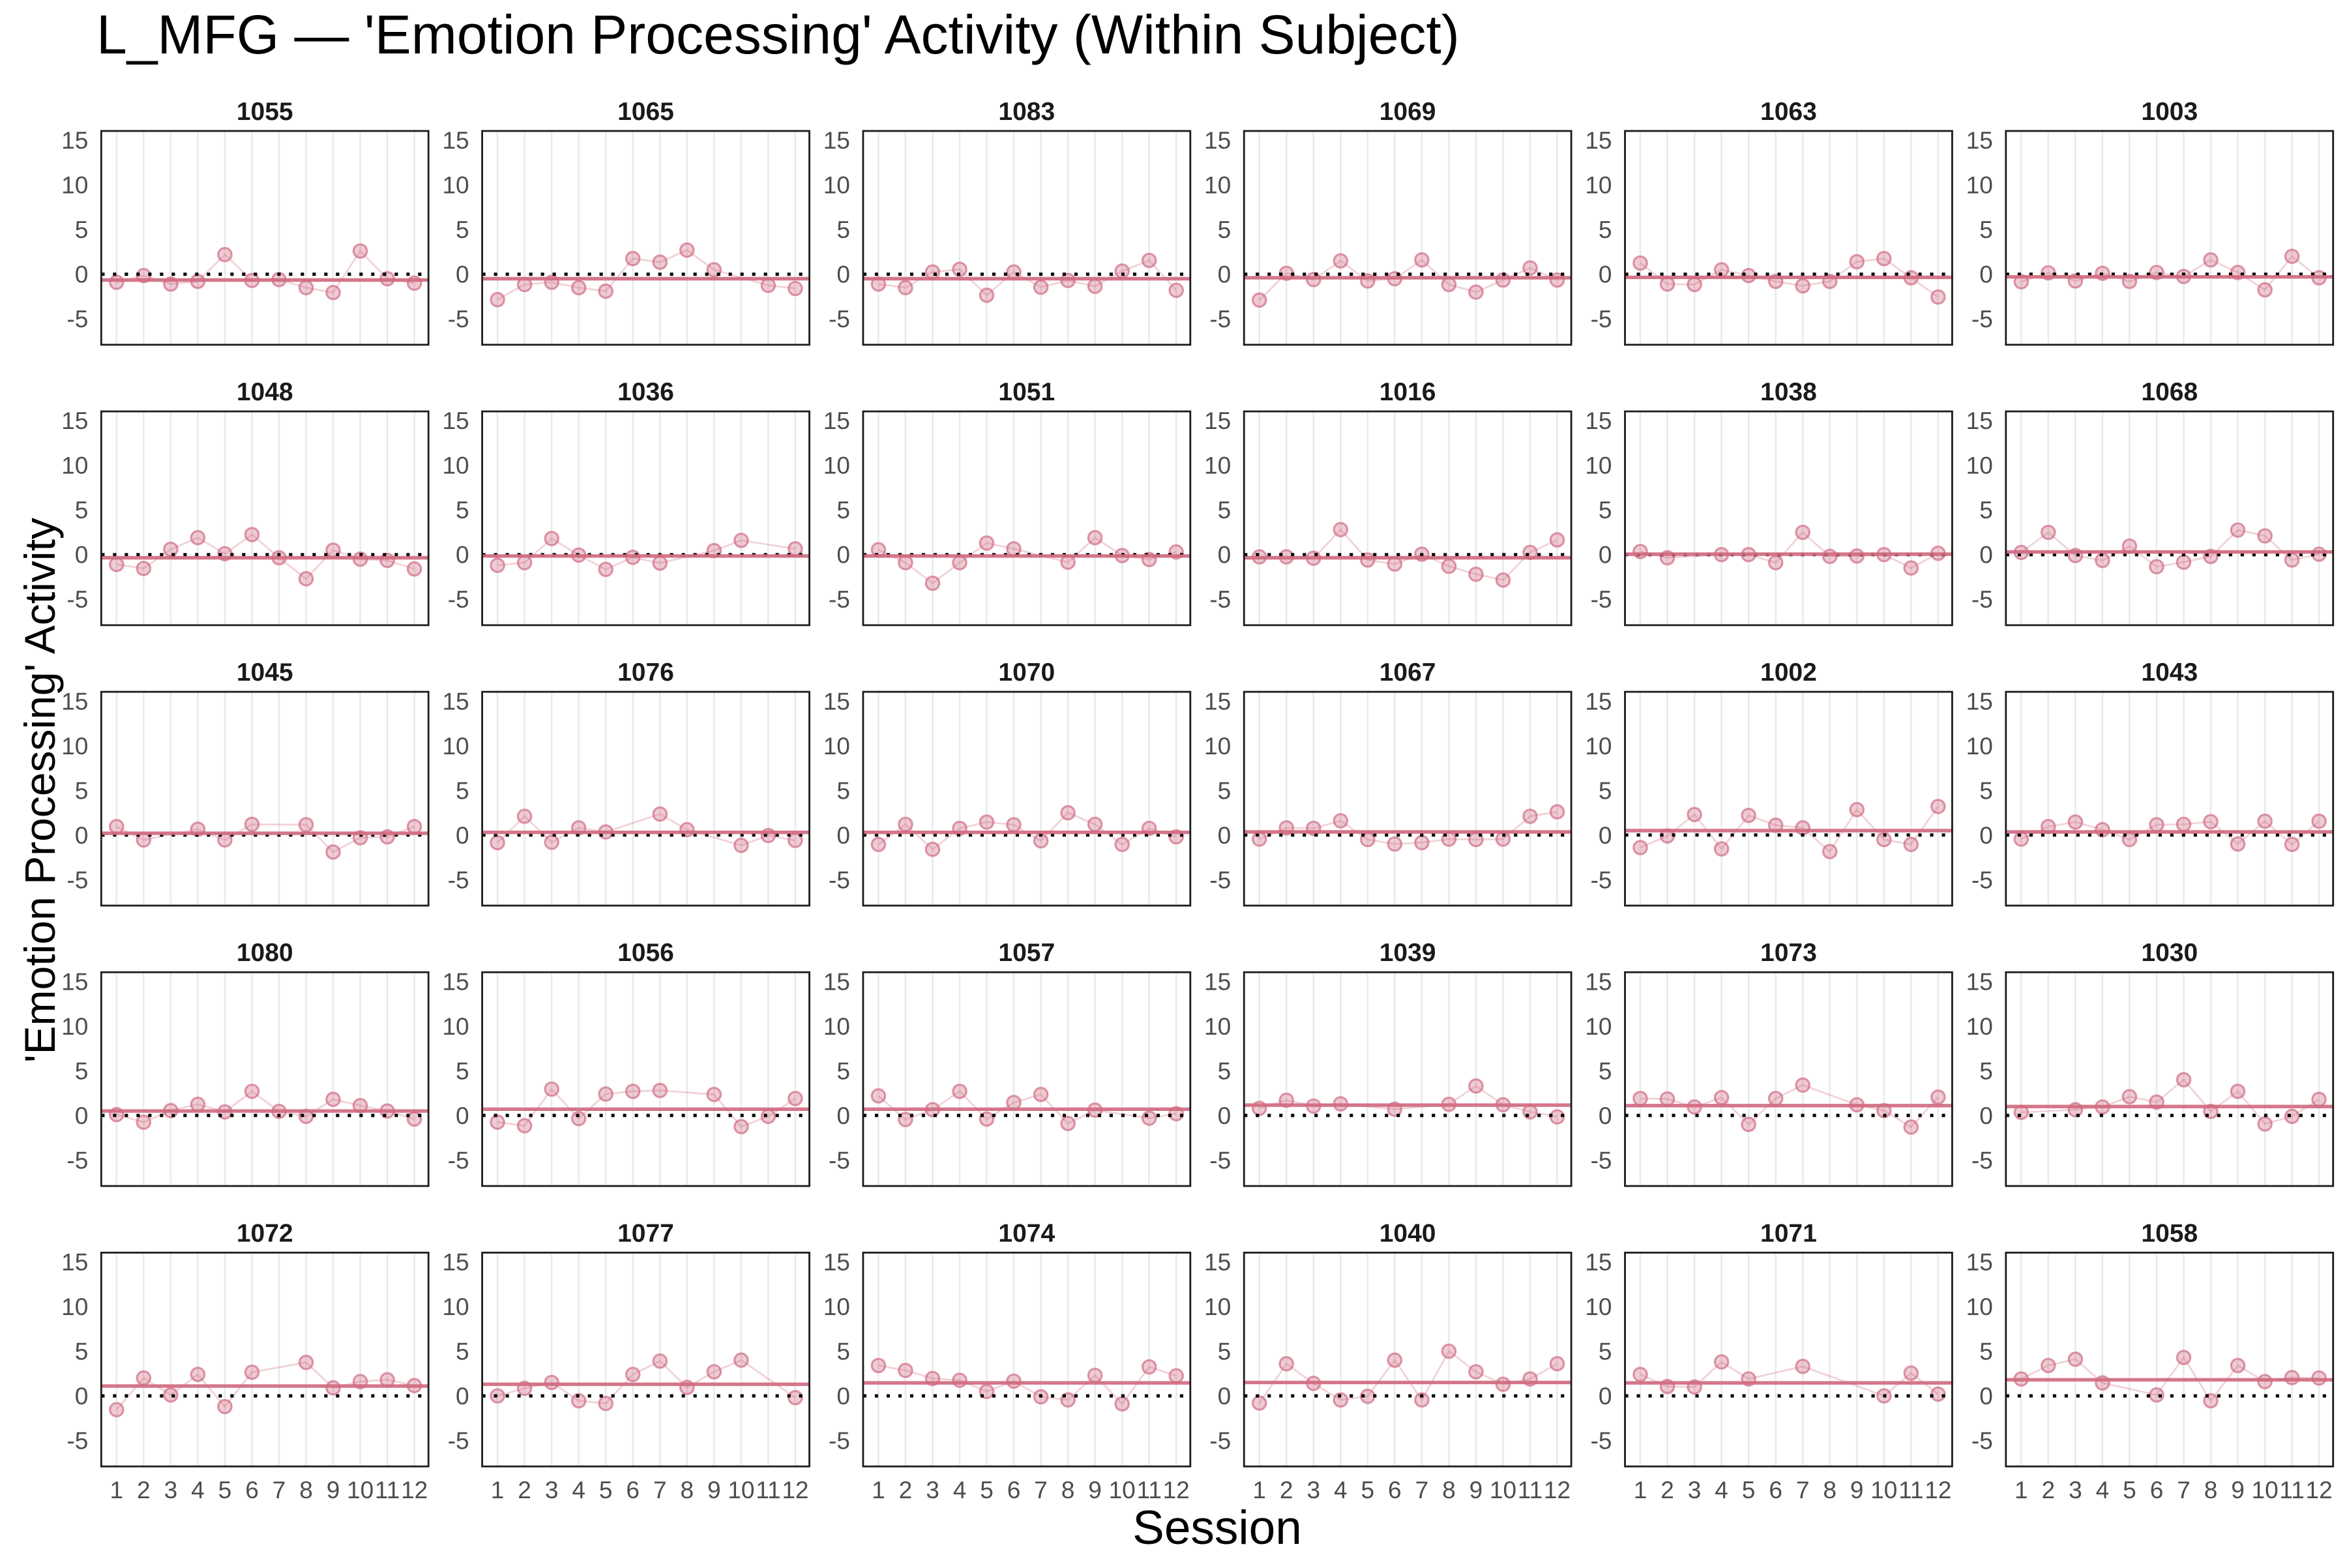 The height and width of the screenshot is (1568, 2347). What do you see at coordinates (40, 791) in the screenshot?
I see `svg-text: 'Emotion Processing' Activity` at bounding box center [40, 791].